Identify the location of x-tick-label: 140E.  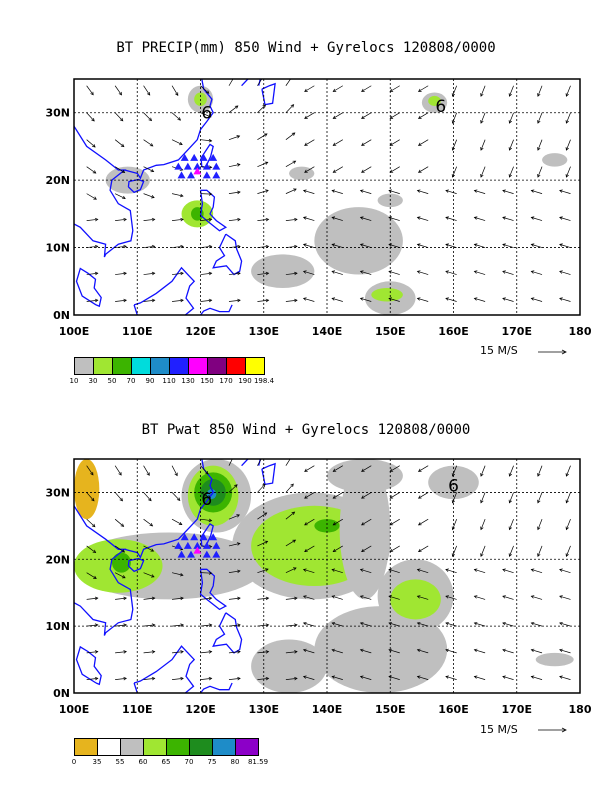
(327, 331).